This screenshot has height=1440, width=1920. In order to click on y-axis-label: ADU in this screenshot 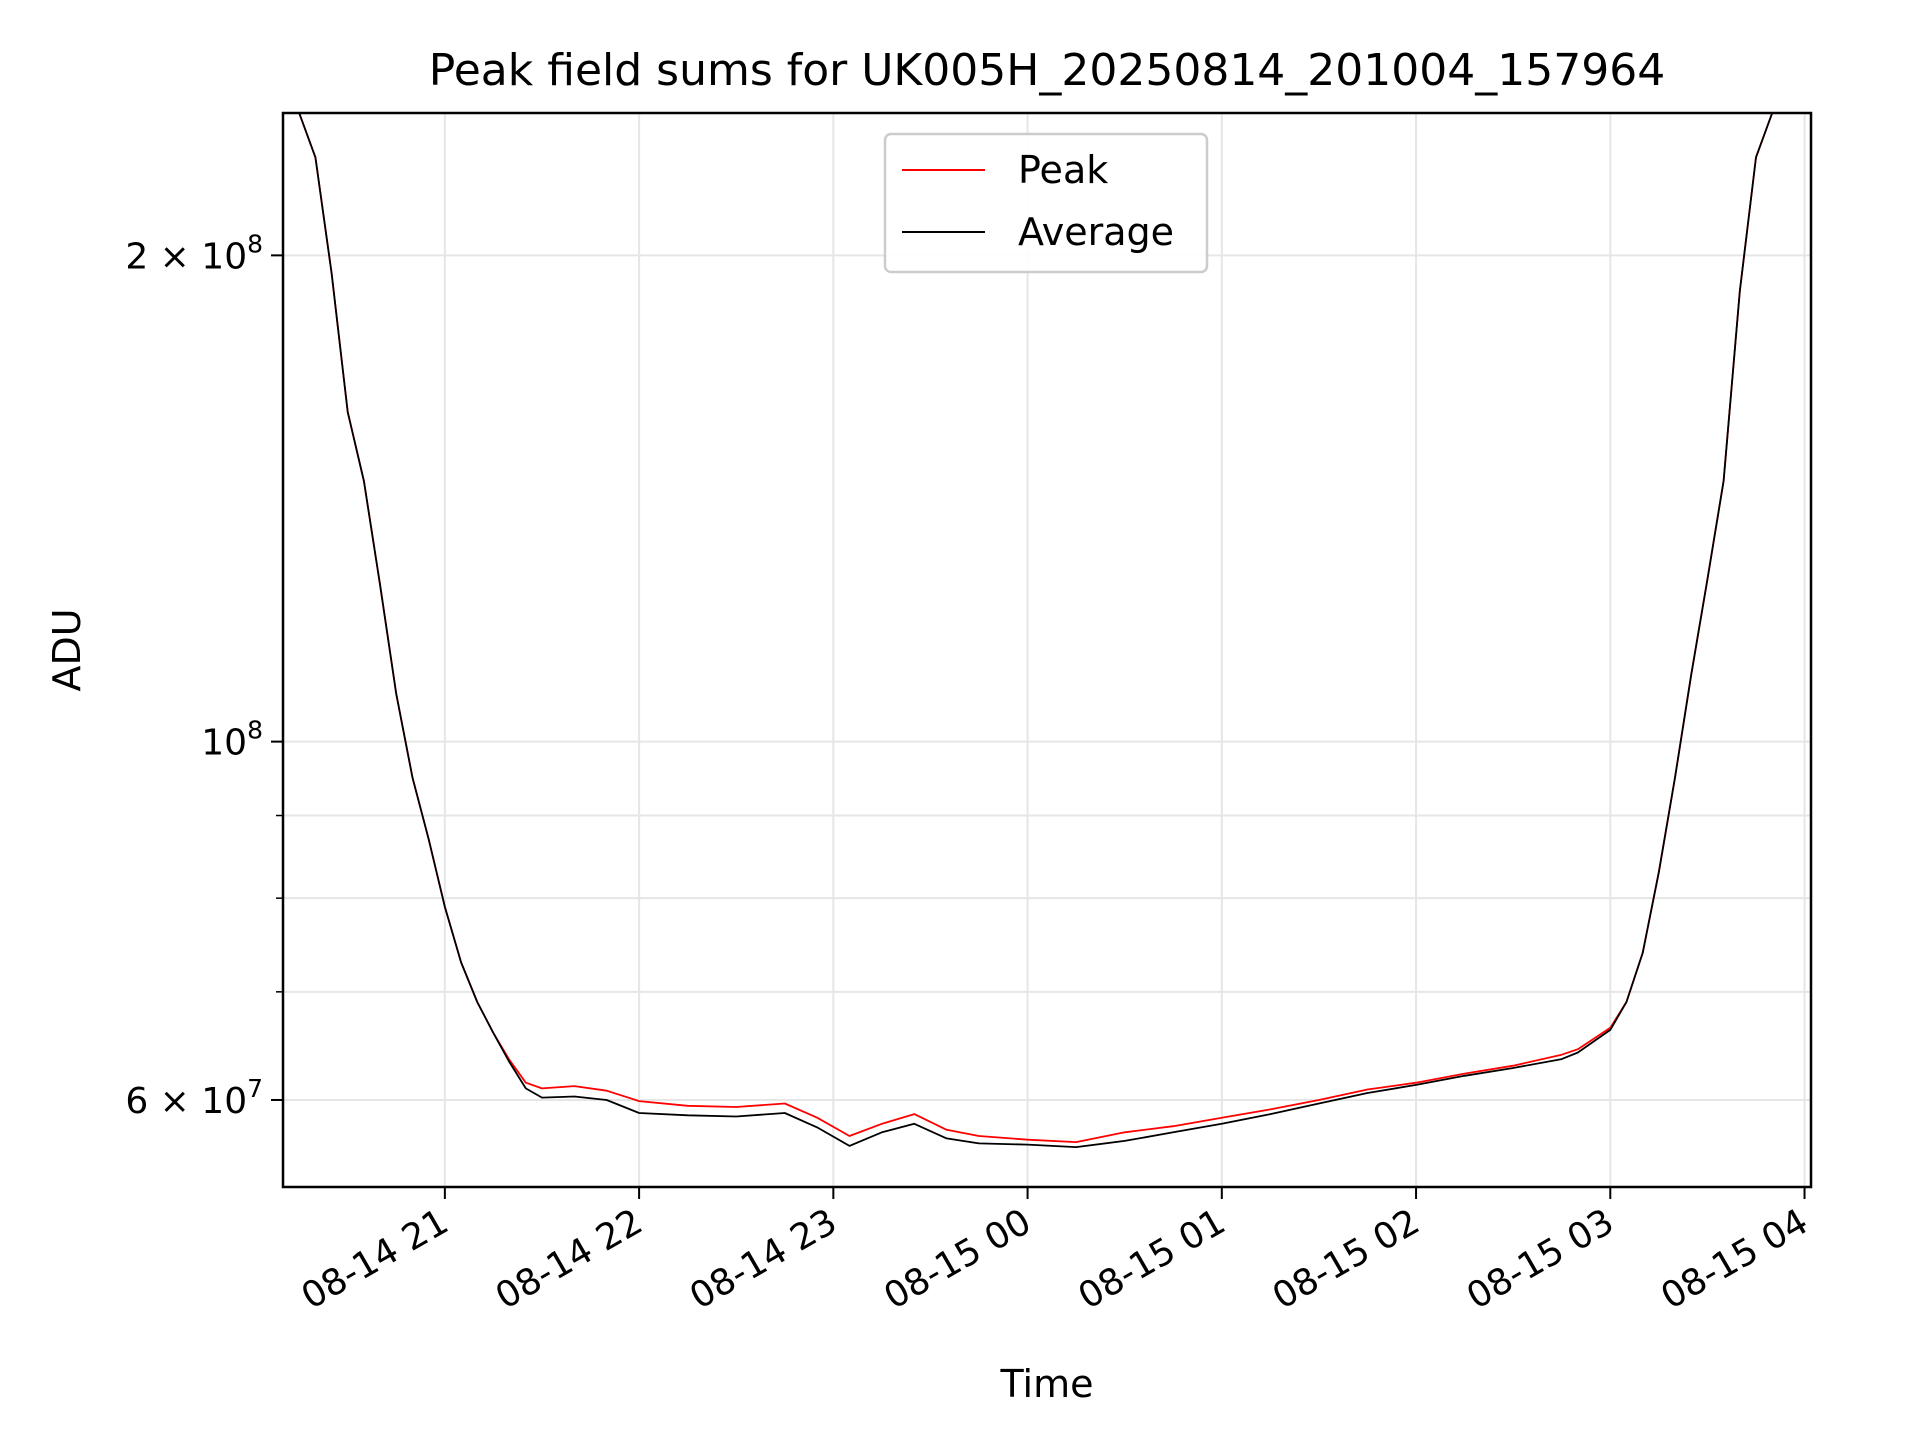, I will do `click(67, 649)`.